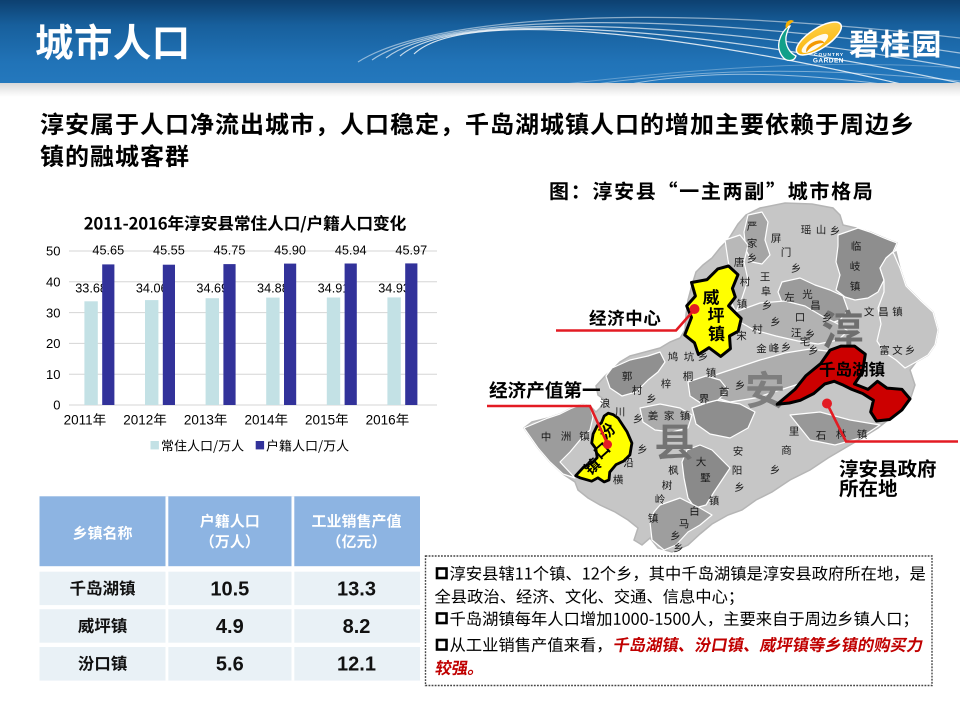 Image resolution: width=960 pixels, height=725 pixels. I want to click on svg-text: 34.93, so click(394, 289).